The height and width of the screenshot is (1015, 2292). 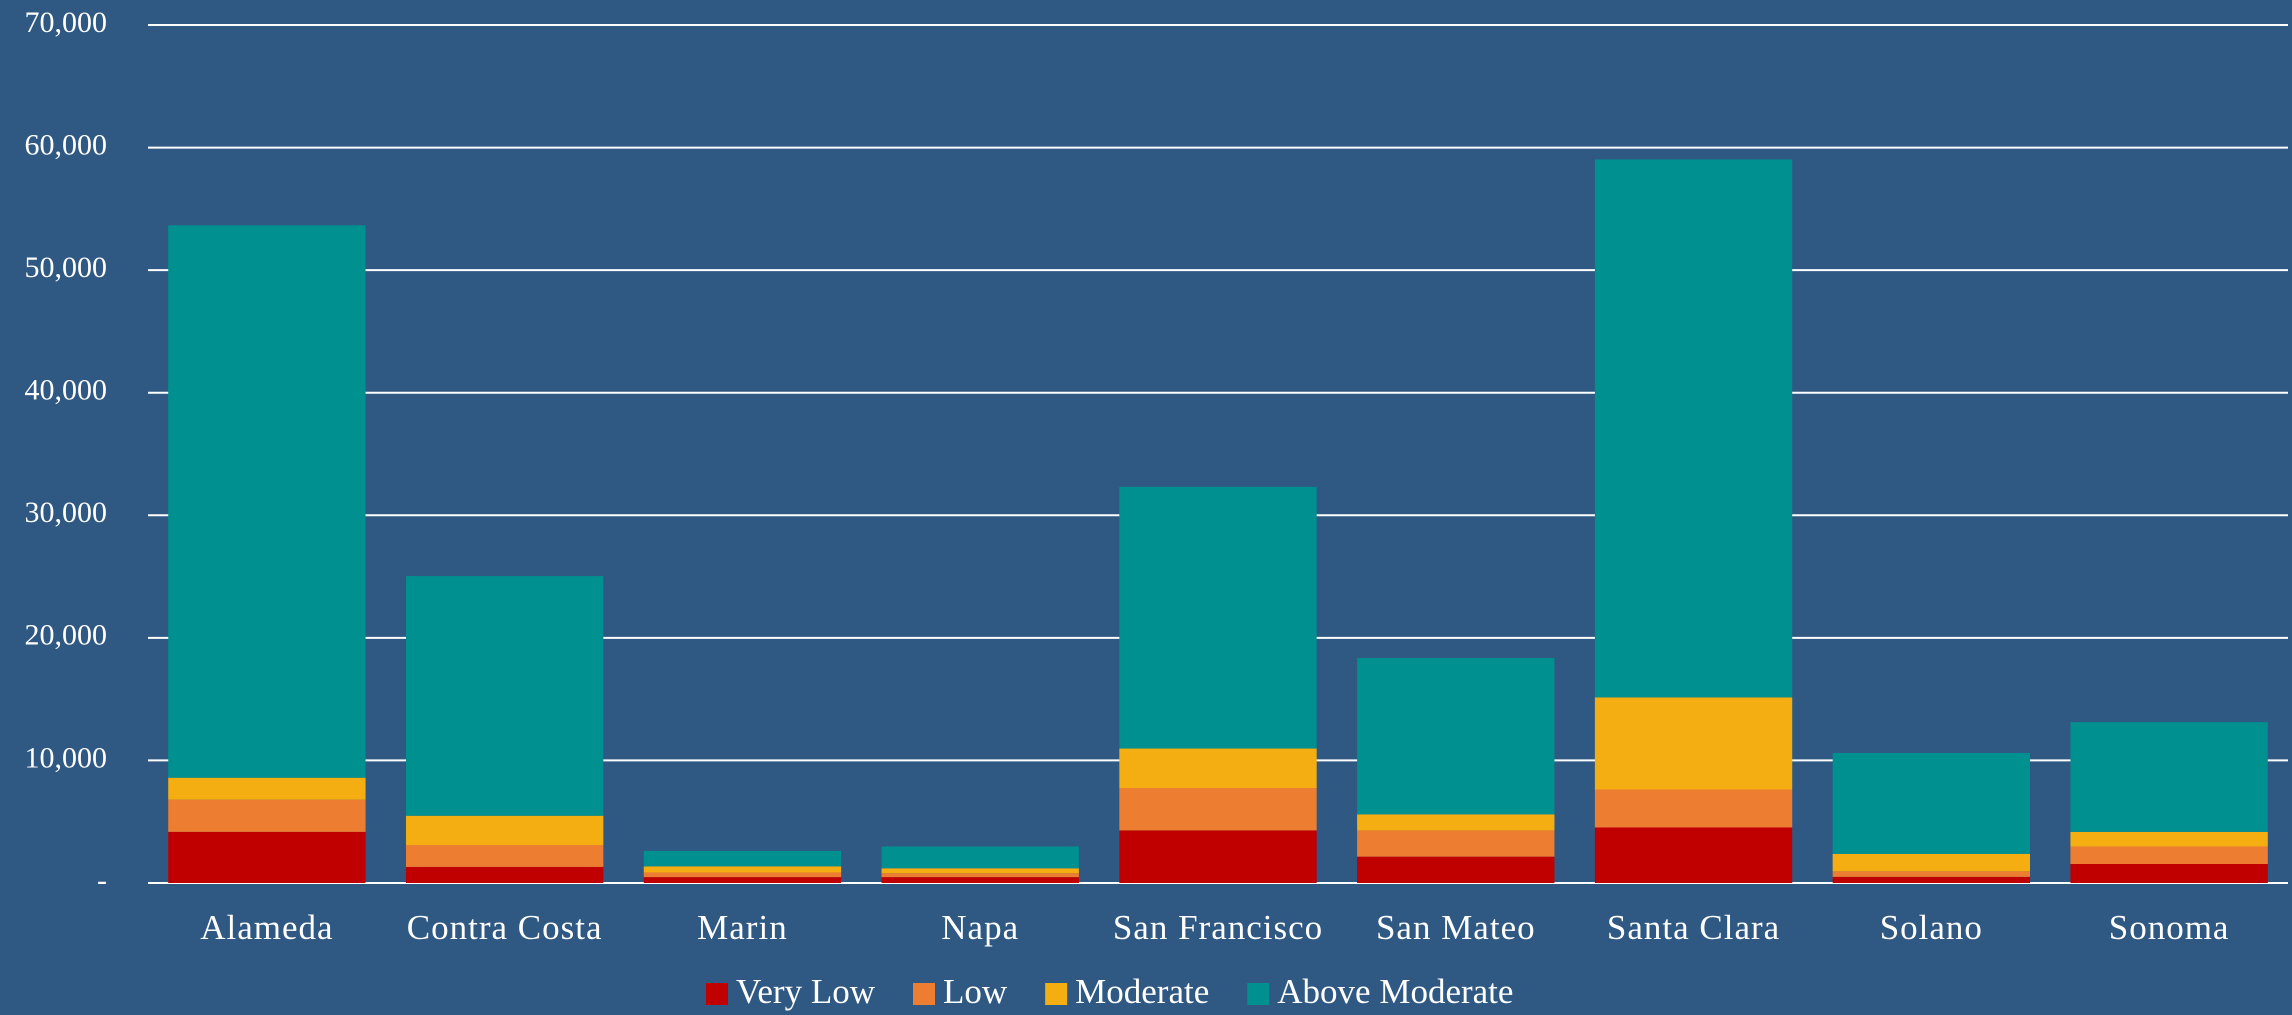 What do you see at coordinates (102, 880) in the screenshot?
I see `y-tick-label: -` at bounding box center [102, 880].